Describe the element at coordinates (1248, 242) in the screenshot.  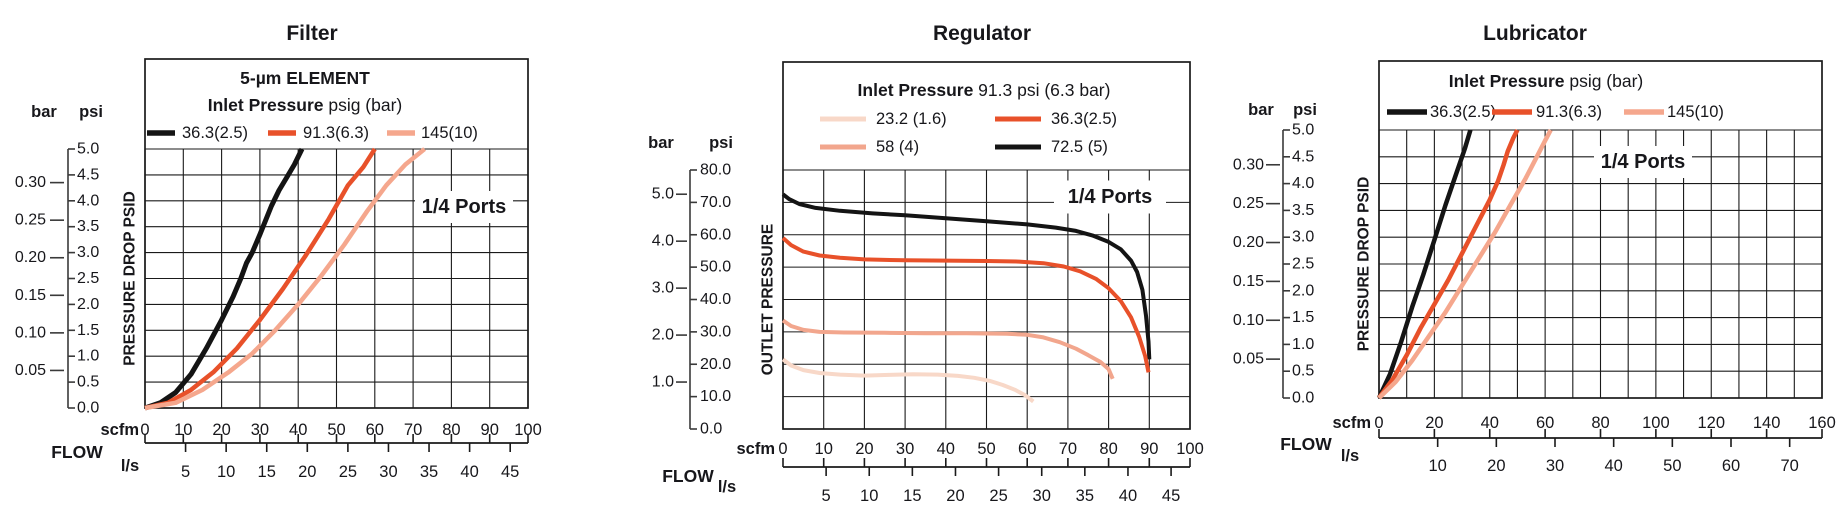
I see `bar-tick-label: 0.20` at that location.